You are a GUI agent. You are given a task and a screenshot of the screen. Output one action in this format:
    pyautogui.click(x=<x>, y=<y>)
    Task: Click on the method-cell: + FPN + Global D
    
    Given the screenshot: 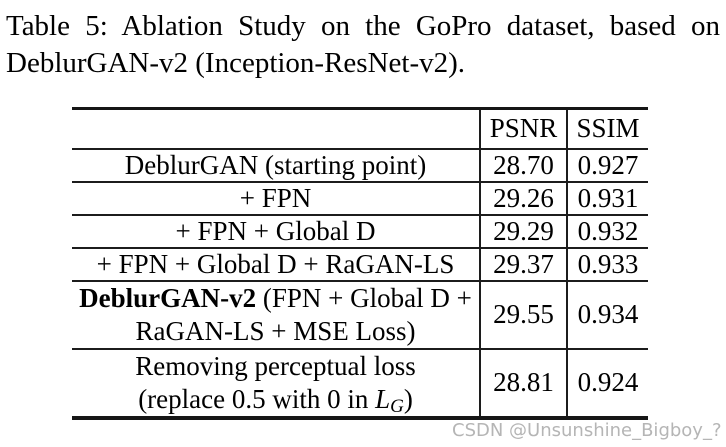 What is the action you would take?
    pyautogui.click(x=276, y=231)
    